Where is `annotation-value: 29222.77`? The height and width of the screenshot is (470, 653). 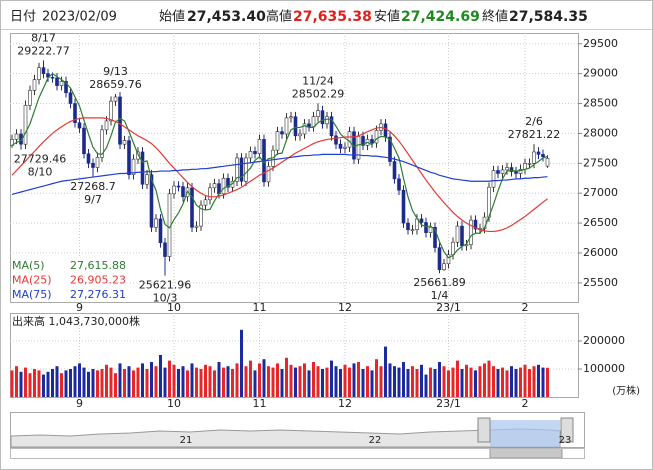 annotation-value: 29222.77 is located at coordinates (43, 50).